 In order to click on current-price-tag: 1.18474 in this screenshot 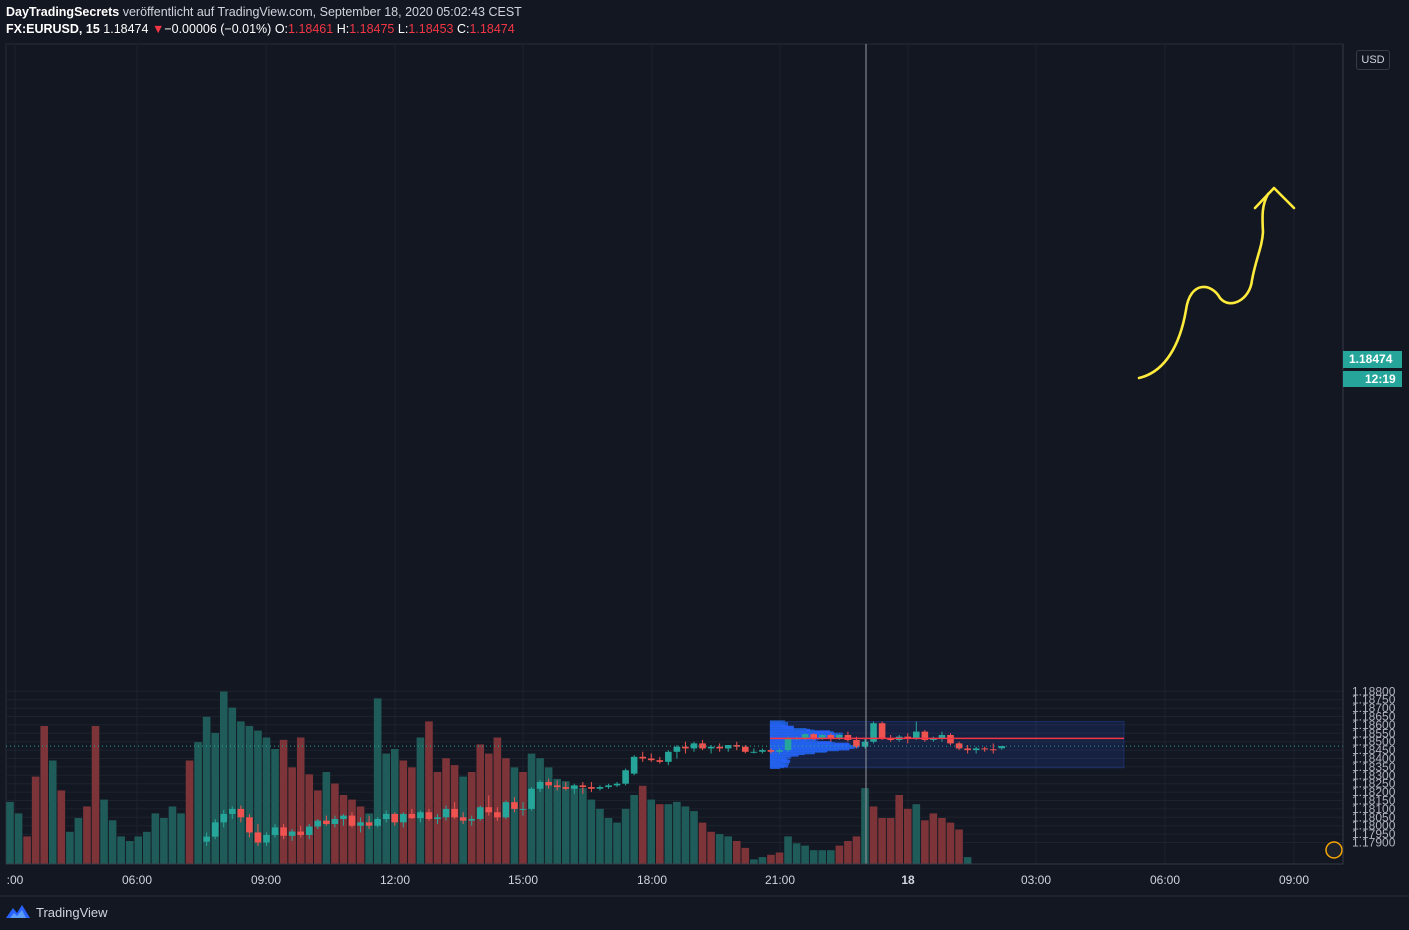, I will do `click(1372, 359)`.